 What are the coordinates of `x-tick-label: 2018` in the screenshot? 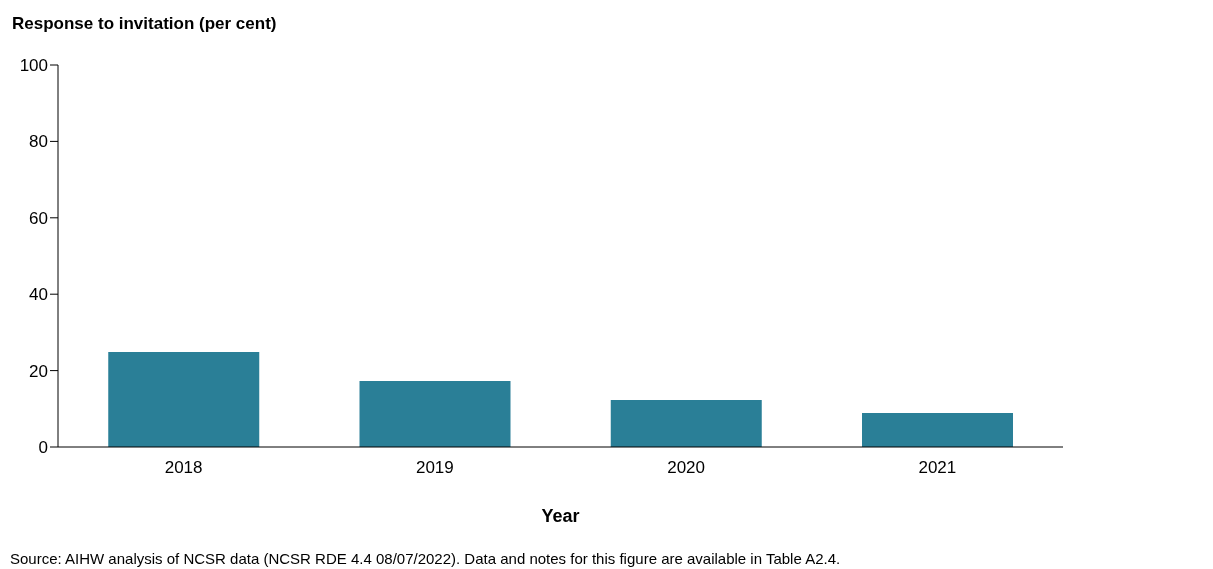 It's located at (183, 468).